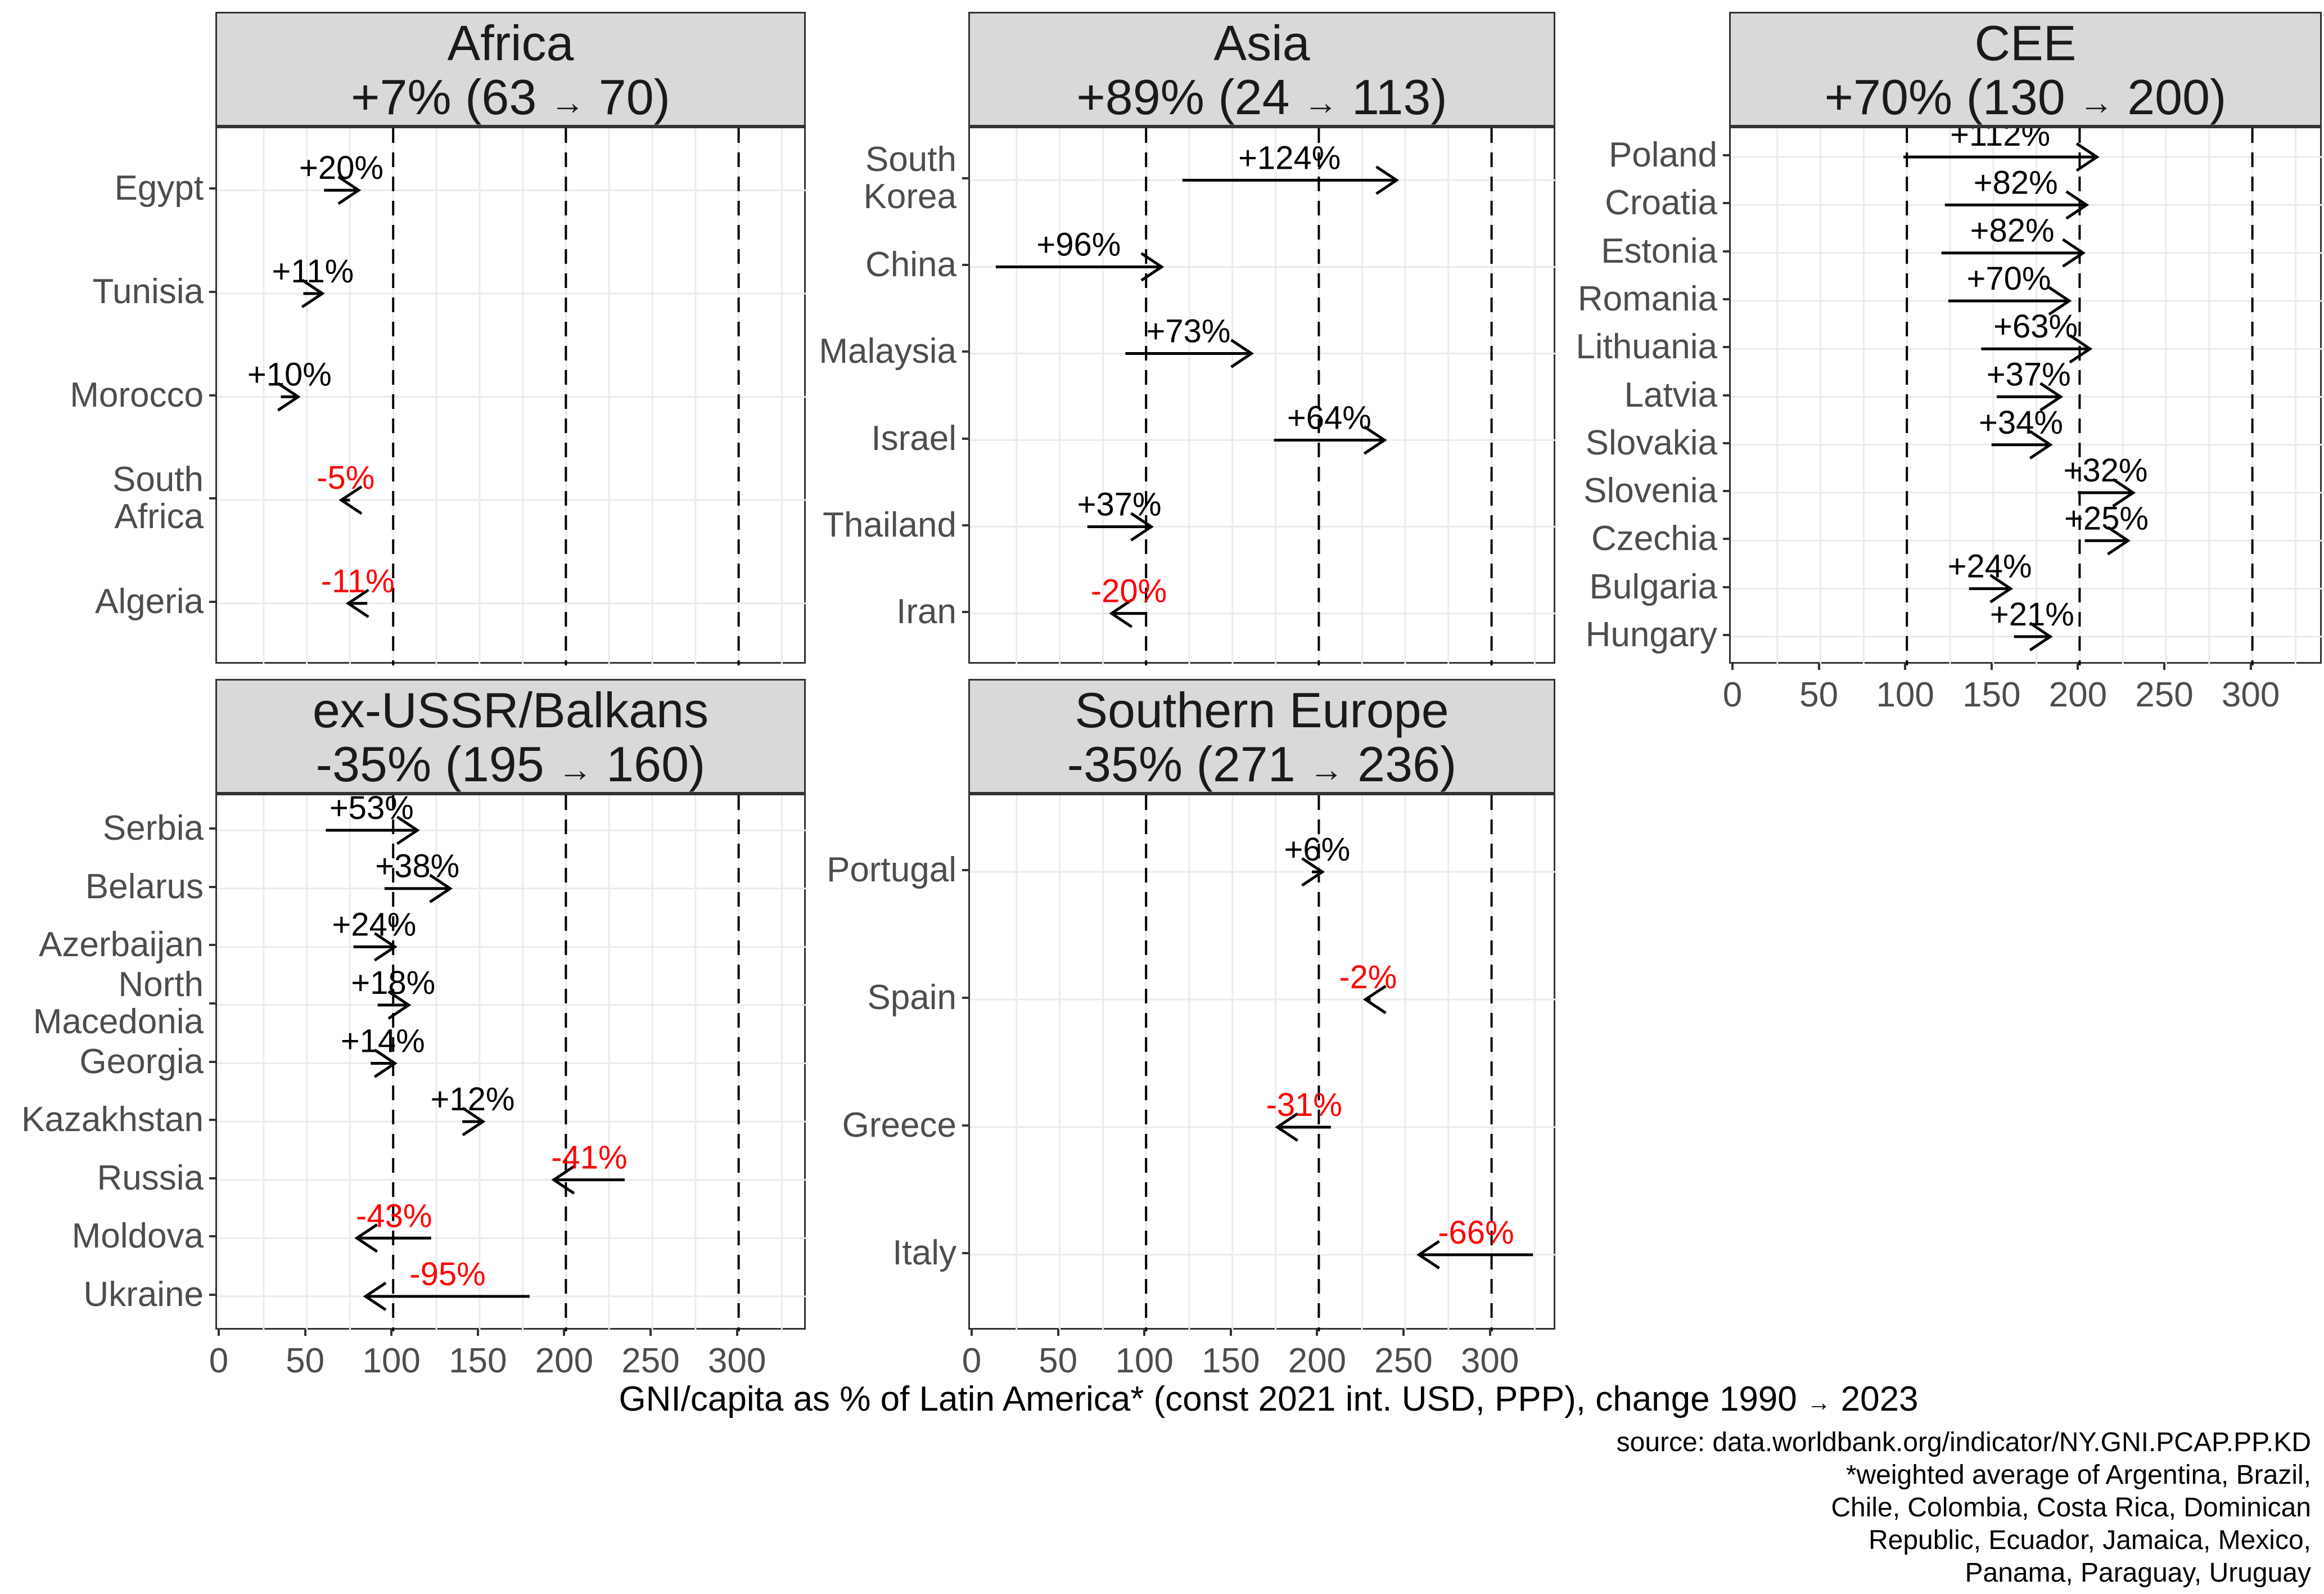  I want to click on y-label-belarus: Belarus, so click(144, 886).